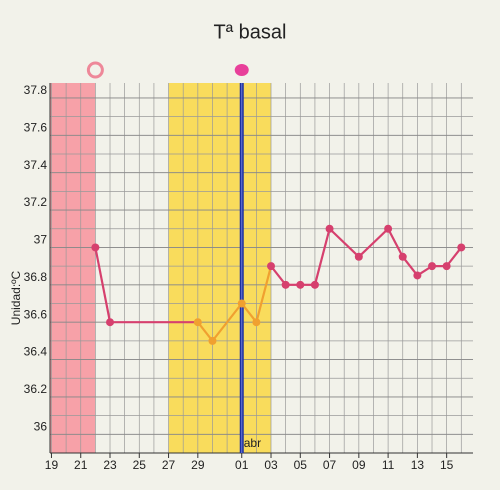  I want to click on y-tick-label: 36, so click(41, 426).